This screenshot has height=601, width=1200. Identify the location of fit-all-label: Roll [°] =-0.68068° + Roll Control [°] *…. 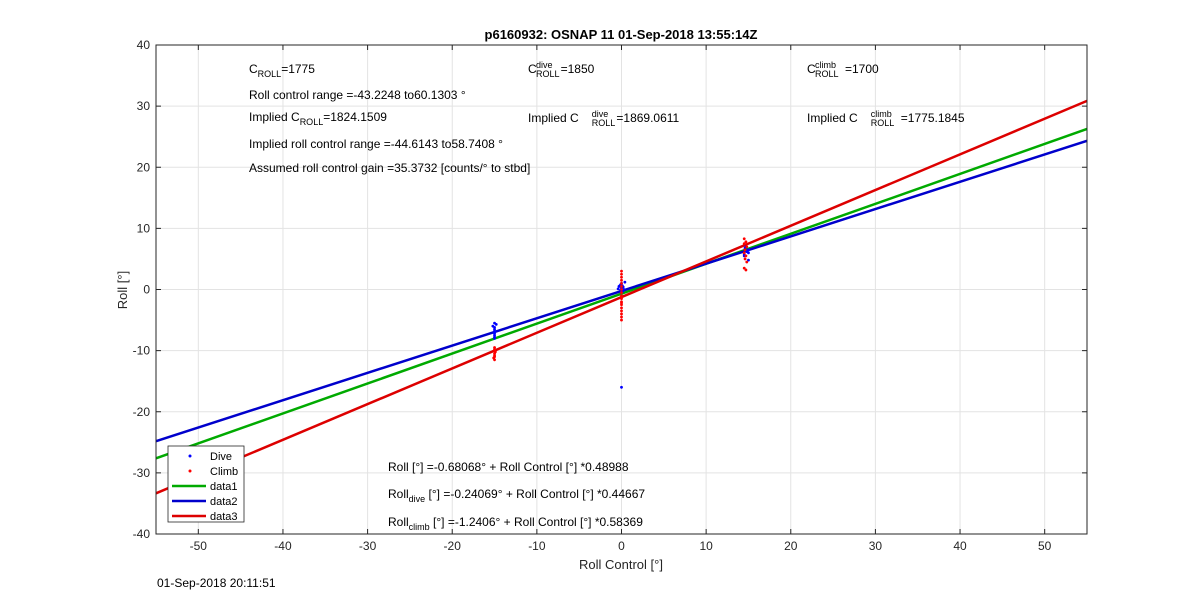
(508, 467).